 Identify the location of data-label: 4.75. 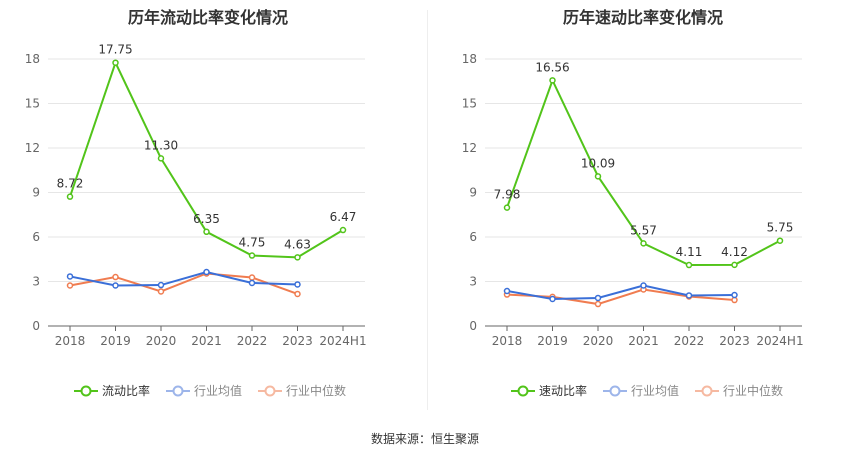
(252, 243).